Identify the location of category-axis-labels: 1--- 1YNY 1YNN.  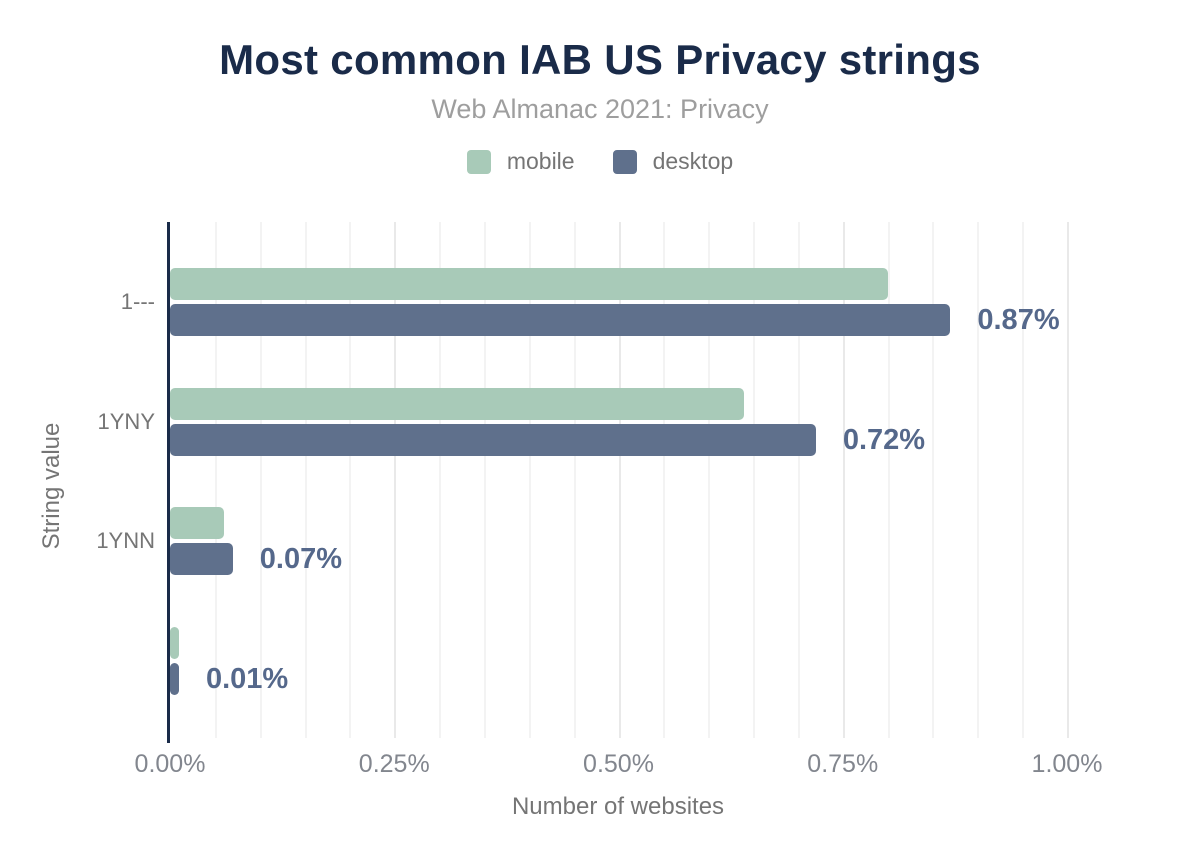
(77, 482).